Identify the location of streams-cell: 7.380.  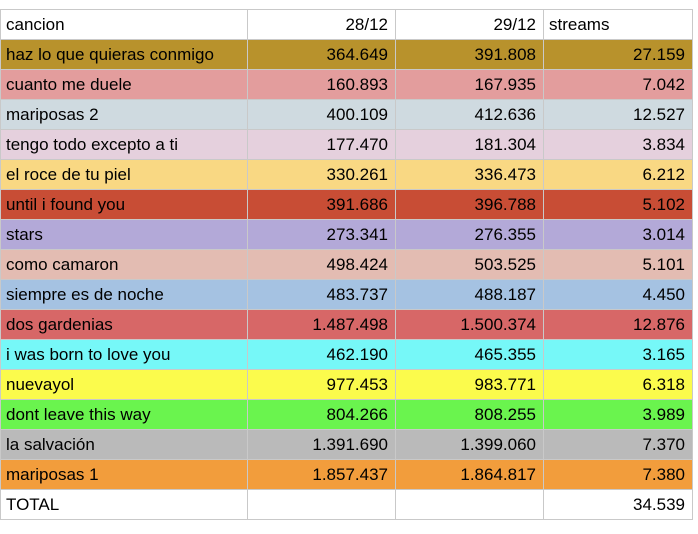
(618, 474).